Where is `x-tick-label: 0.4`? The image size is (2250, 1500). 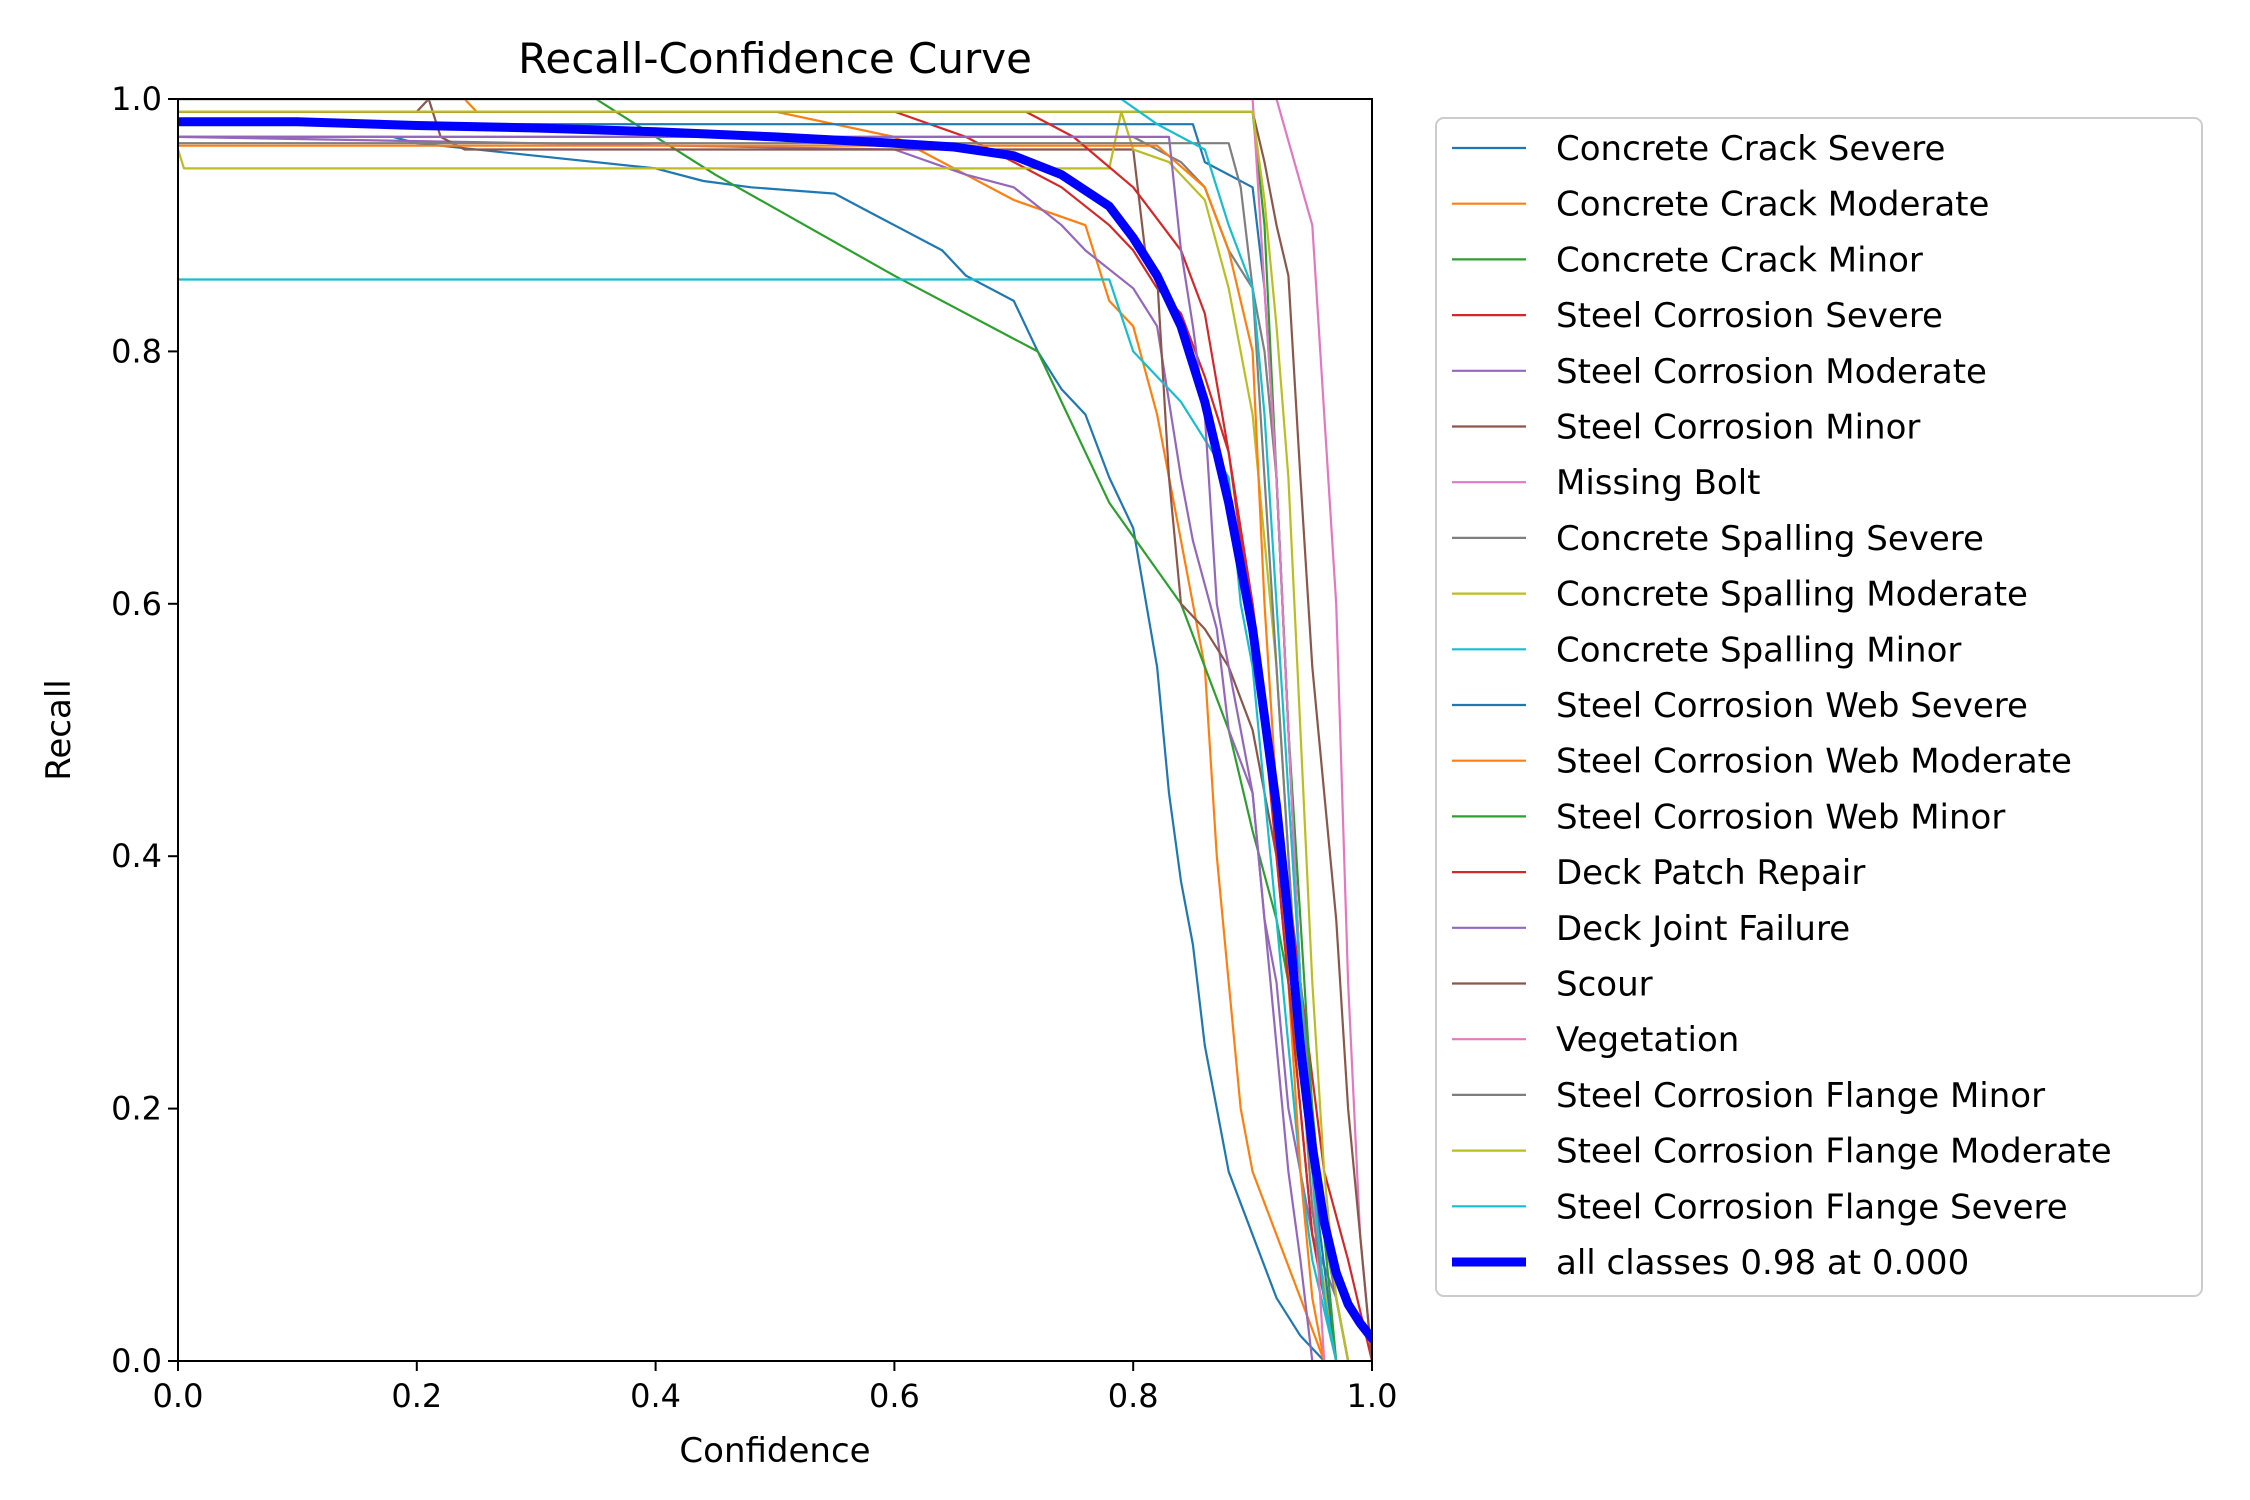
x-tick-label: 0.4 is located at coordinates (655, 1396).